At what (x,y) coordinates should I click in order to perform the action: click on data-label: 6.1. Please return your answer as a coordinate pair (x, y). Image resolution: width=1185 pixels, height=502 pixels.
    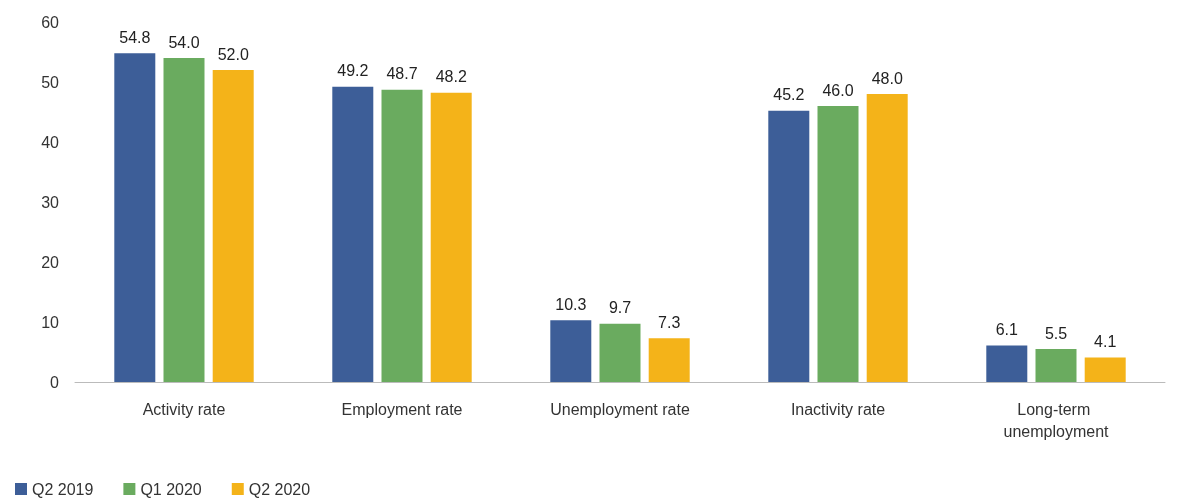
    Looking at the image, I should click on (1007, 329).